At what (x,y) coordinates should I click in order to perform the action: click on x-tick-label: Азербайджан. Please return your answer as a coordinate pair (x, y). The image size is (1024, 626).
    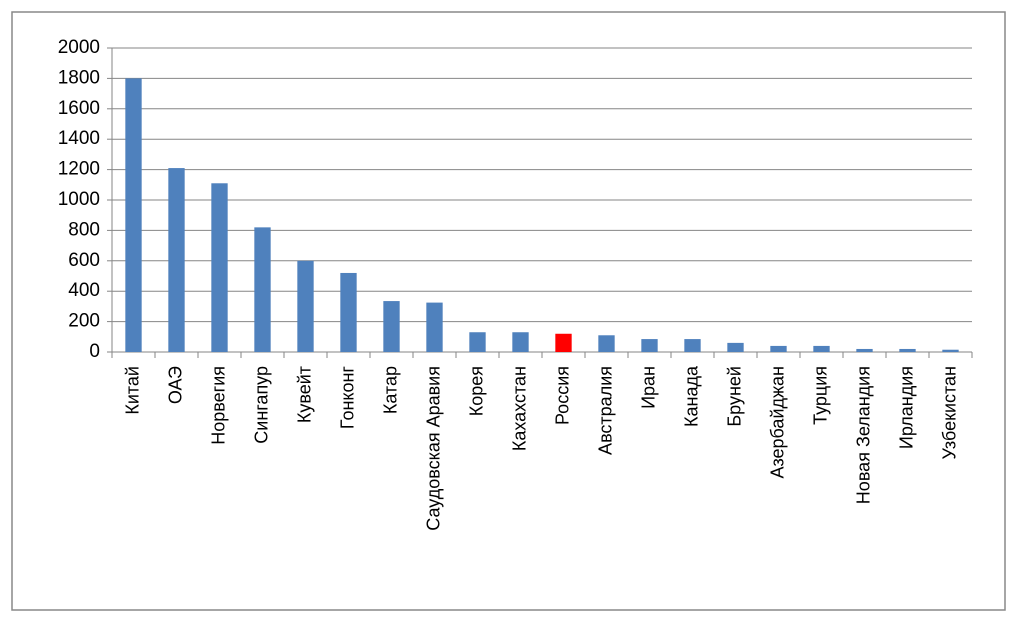
    Looking at the image, I should click on (777, 422).